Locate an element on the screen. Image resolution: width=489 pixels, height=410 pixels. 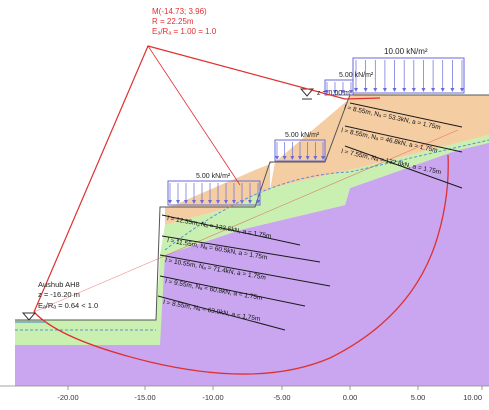
surface-load-middle: 5.00 kN/m² is located at coordinates (300, 147).